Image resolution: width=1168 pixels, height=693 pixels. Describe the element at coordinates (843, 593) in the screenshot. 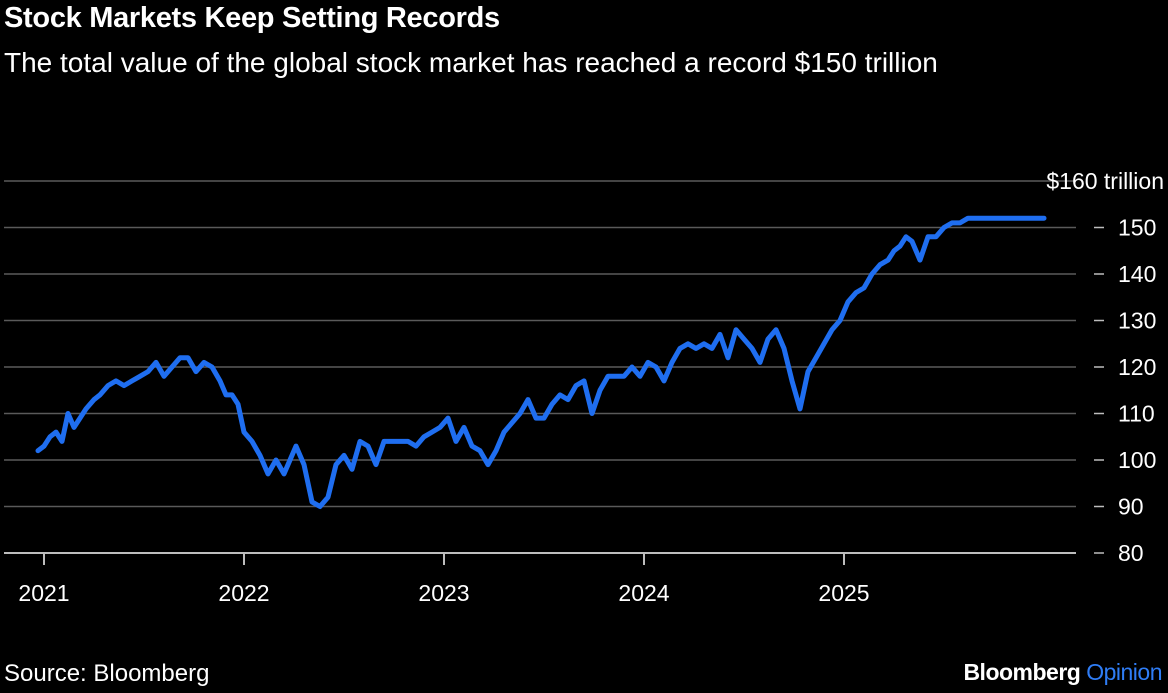

I see `x-tick-label: 2025` at that location.